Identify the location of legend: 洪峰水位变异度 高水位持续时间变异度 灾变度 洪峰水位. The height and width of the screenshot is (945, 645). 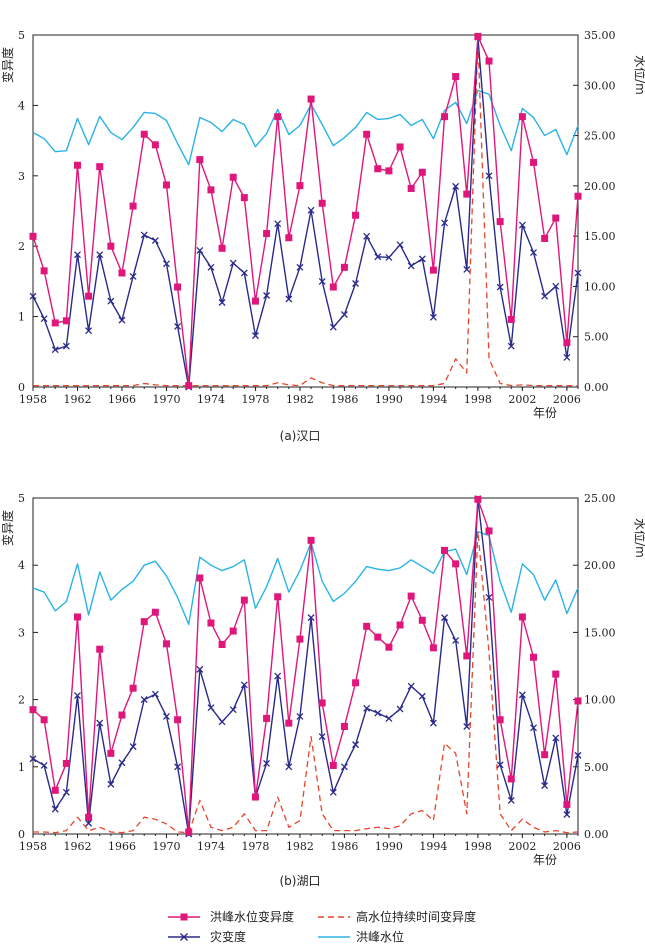
(322, 926).